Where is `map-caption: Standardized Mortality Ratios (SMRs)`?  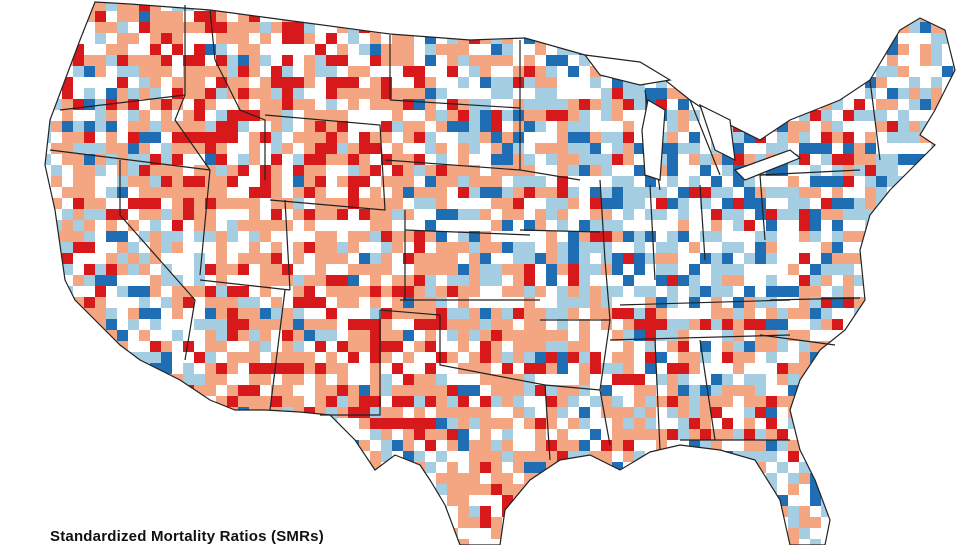 map-caption: Standardized Mortality Ratios (SMRs) is located at coordinates (187, 536).